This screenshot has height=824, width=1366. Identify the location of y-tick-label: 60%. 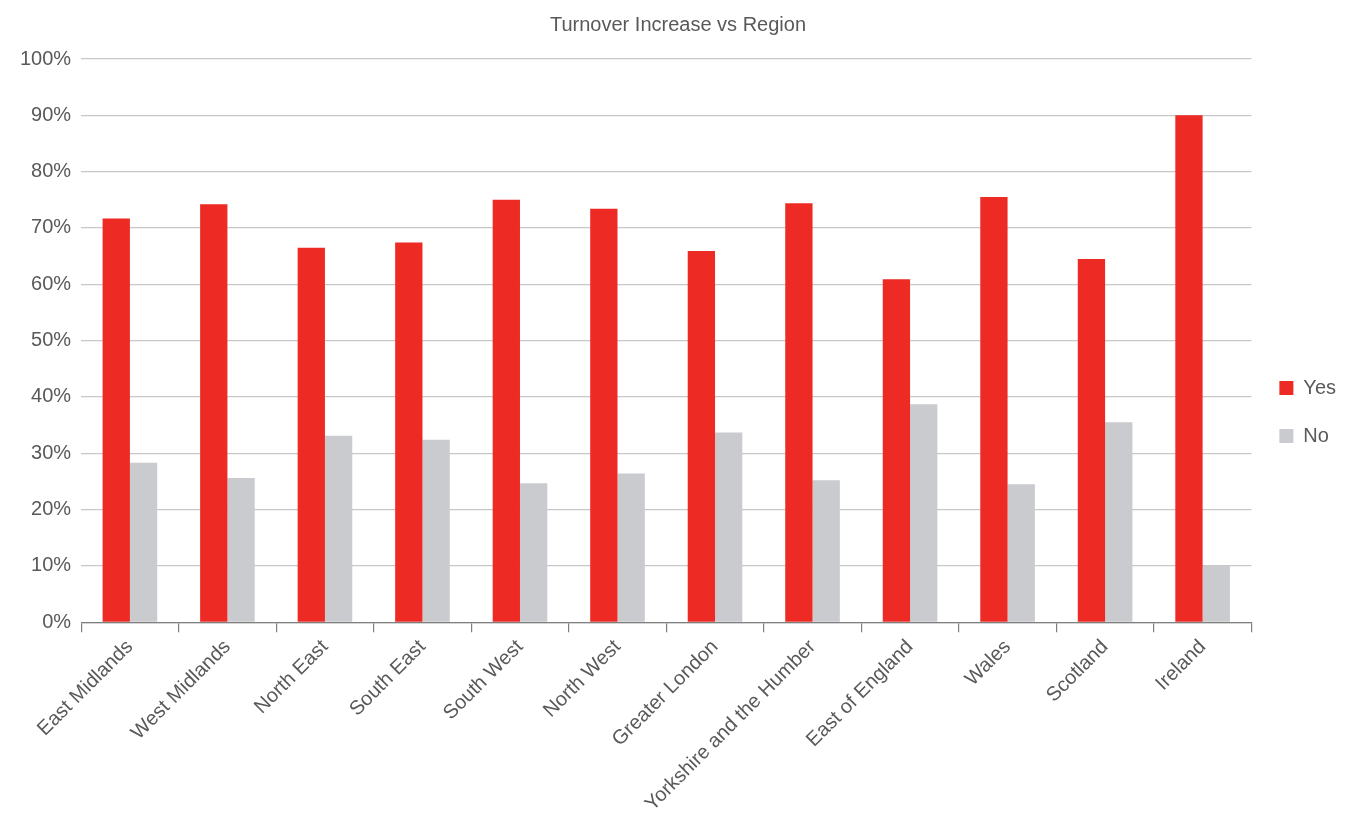
(51, 282).